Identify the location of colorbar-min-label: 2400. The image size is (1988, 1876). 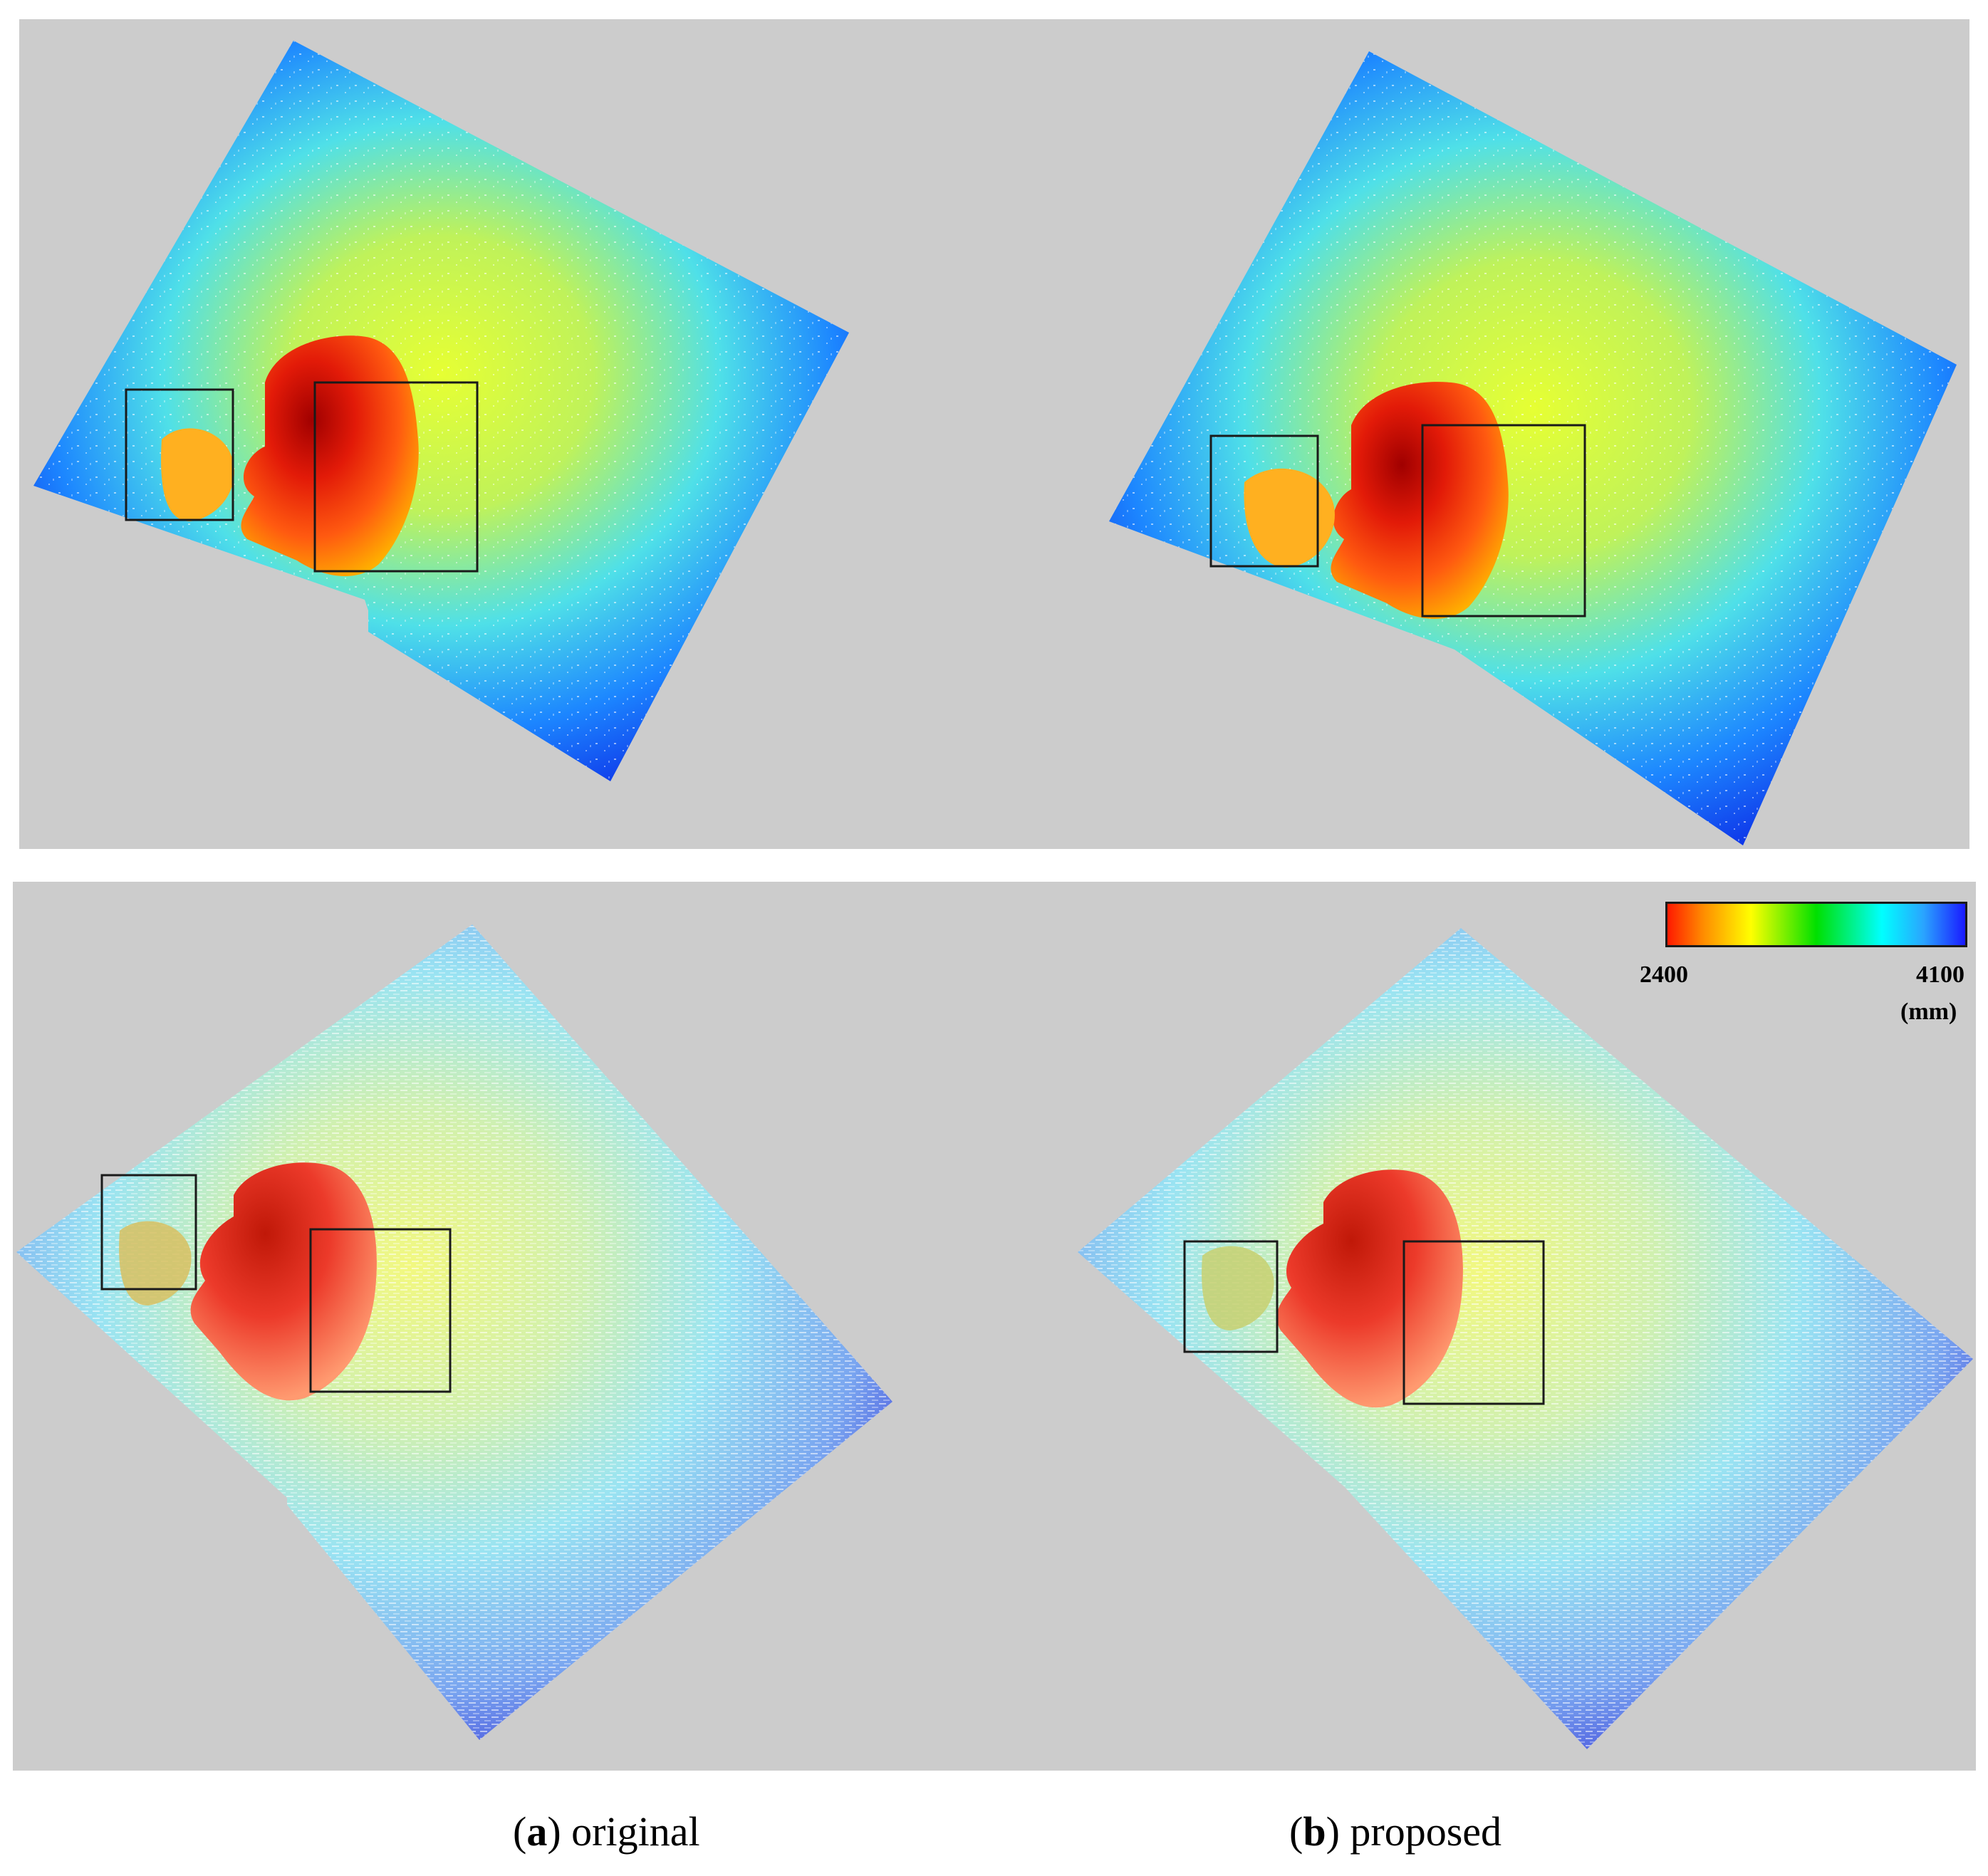
(1664, 975).